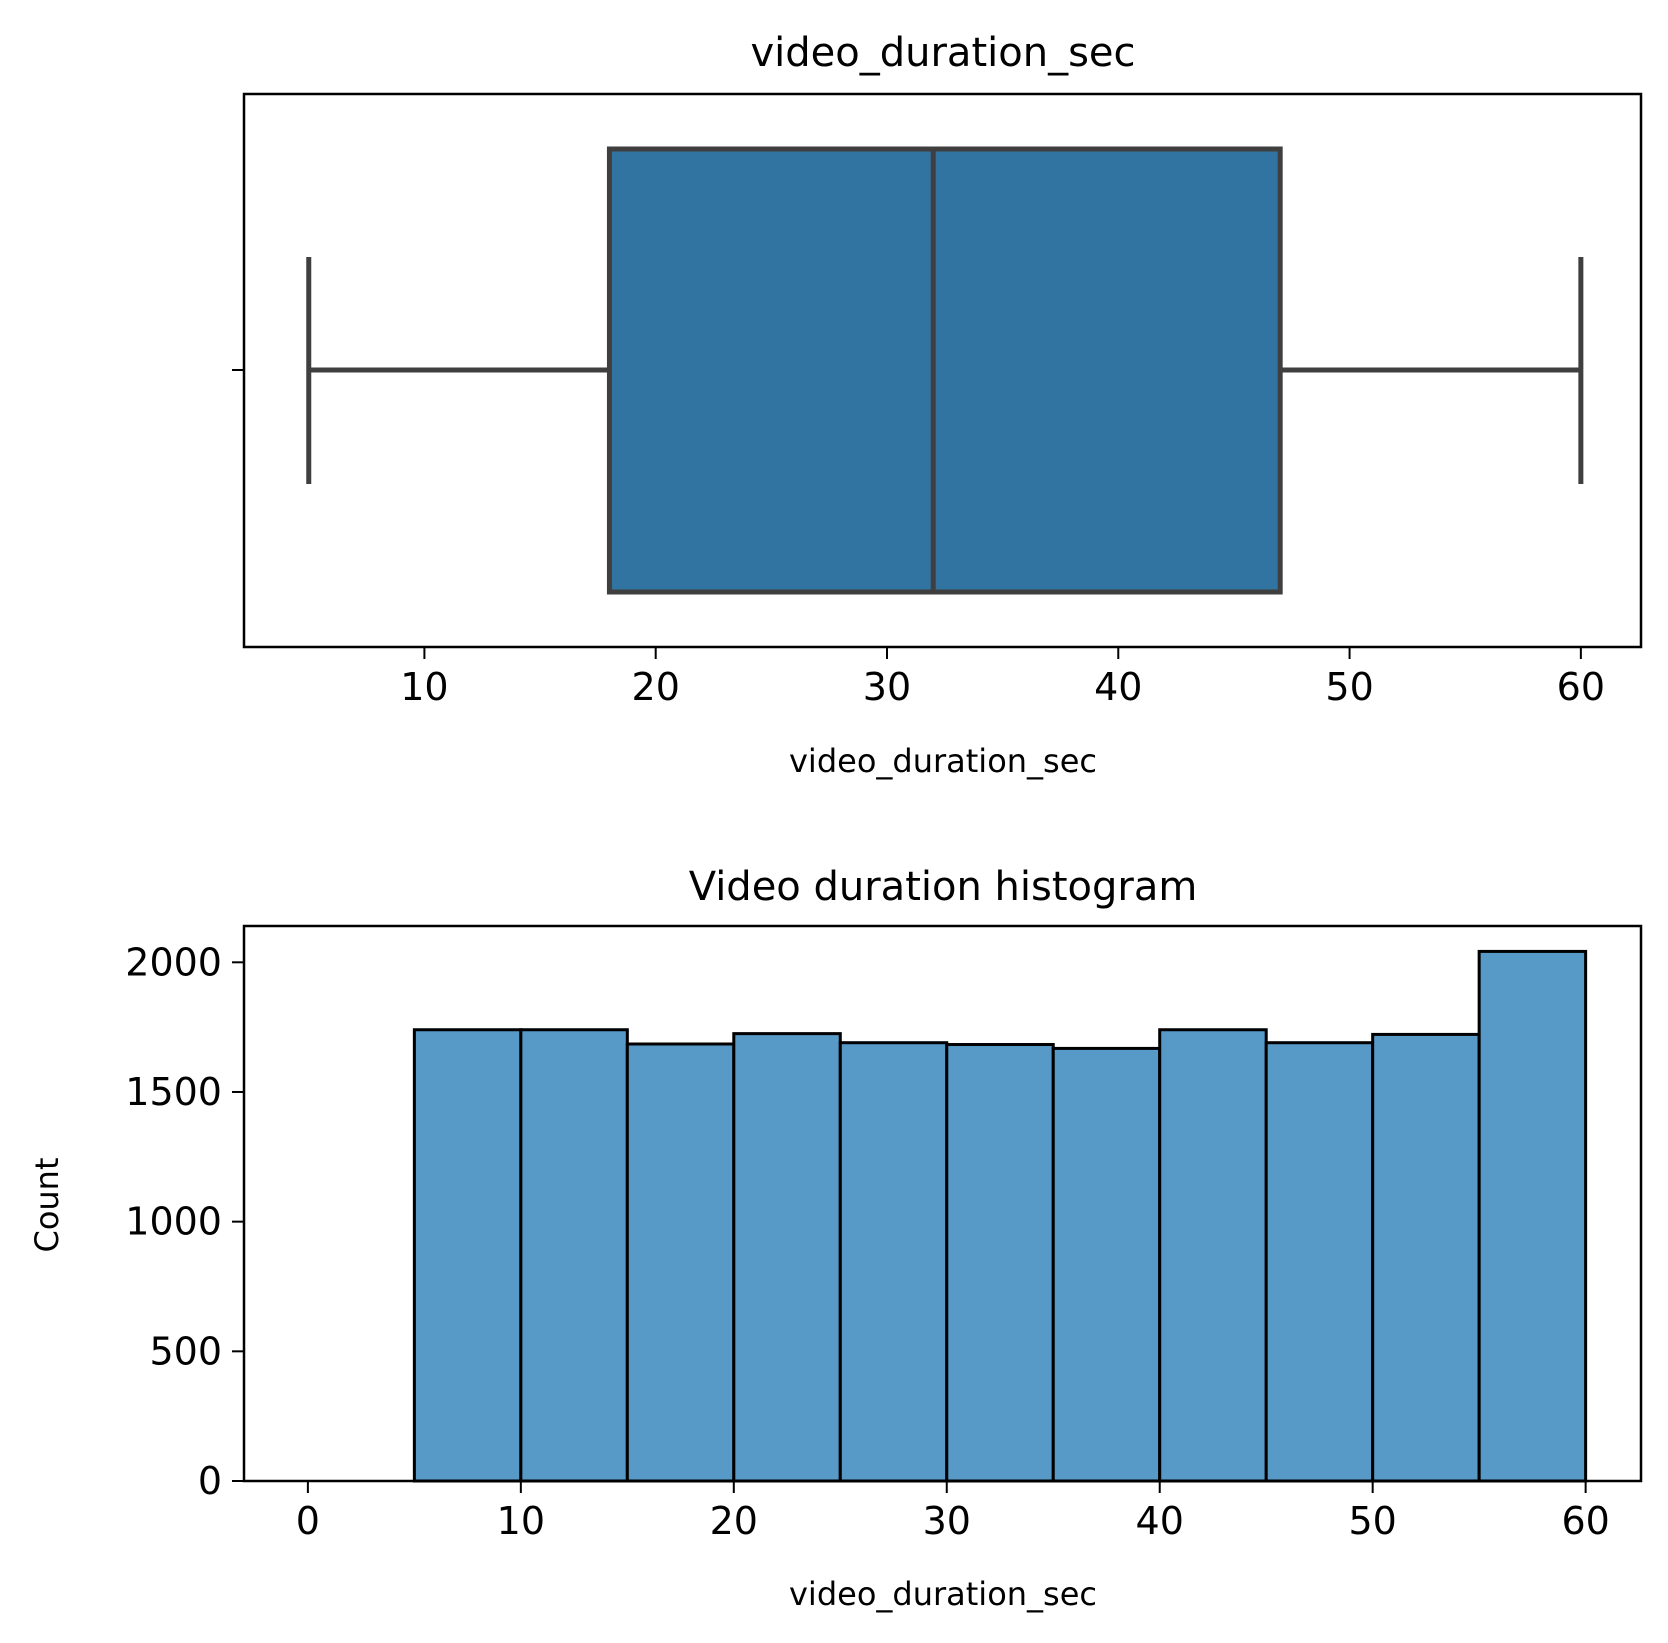 This screenshot has width=1668, height=1643. I want to click on histogram-y-label: Count, so click(47, 1204).